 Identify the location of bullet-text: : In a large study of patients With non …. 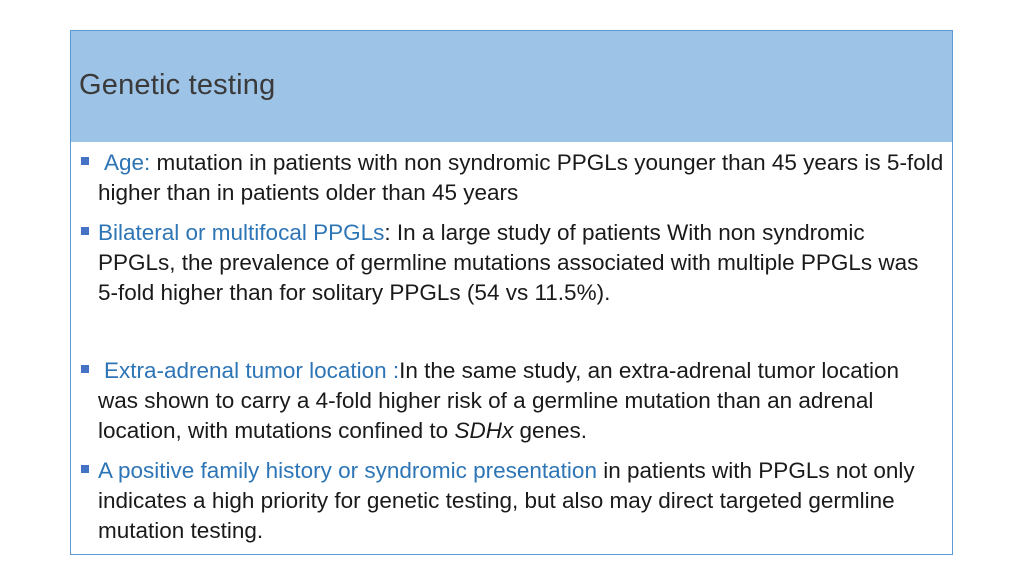
(508, 262).